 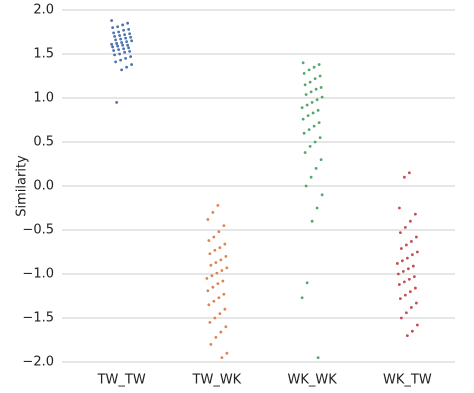 What do you see at coordinates (43, 186) in the screenshot?
I see `y-tick-label: 0.0` at bounding box center [43, 186].